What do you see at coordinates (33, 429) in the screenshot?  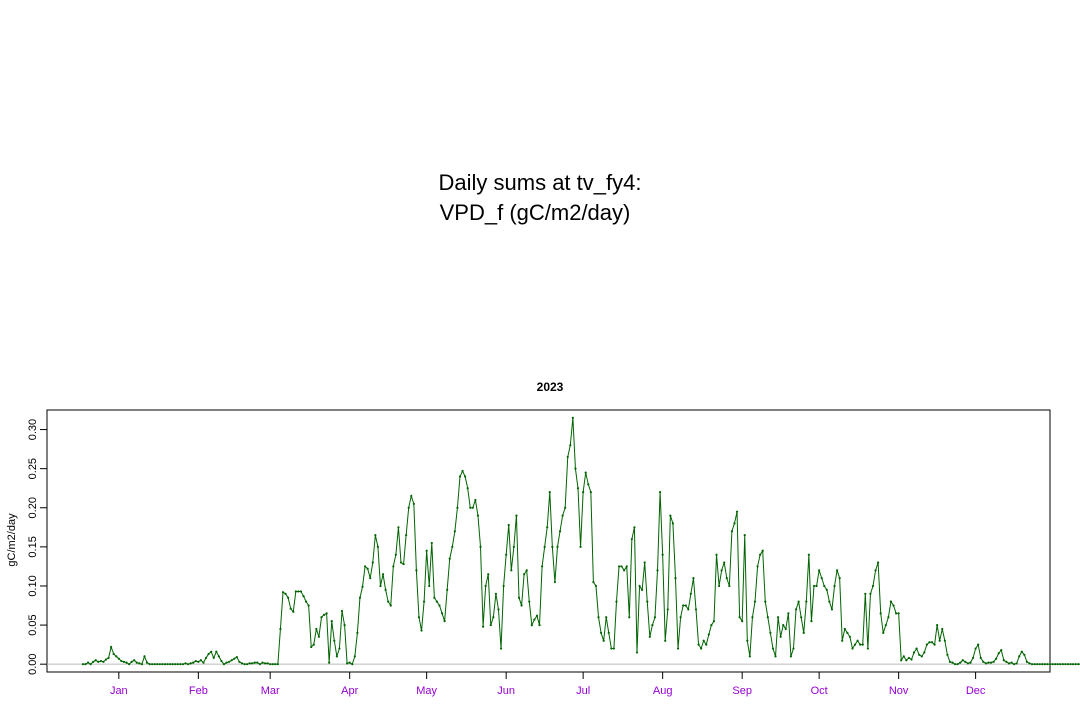 I see `y-tick-label: 0.30` at bounding box center [33, 429].